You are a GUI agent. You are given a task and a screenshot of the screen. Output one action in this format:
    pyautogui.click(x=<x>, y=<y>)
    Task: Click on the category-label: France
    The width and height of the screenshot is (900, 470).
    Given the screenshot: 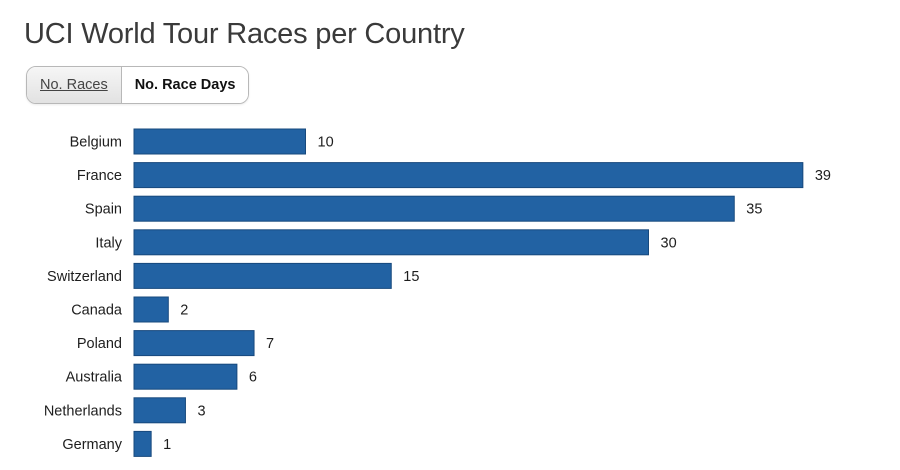 What is the action you would take?
    pyautogui.click(x=99, y=176)
    